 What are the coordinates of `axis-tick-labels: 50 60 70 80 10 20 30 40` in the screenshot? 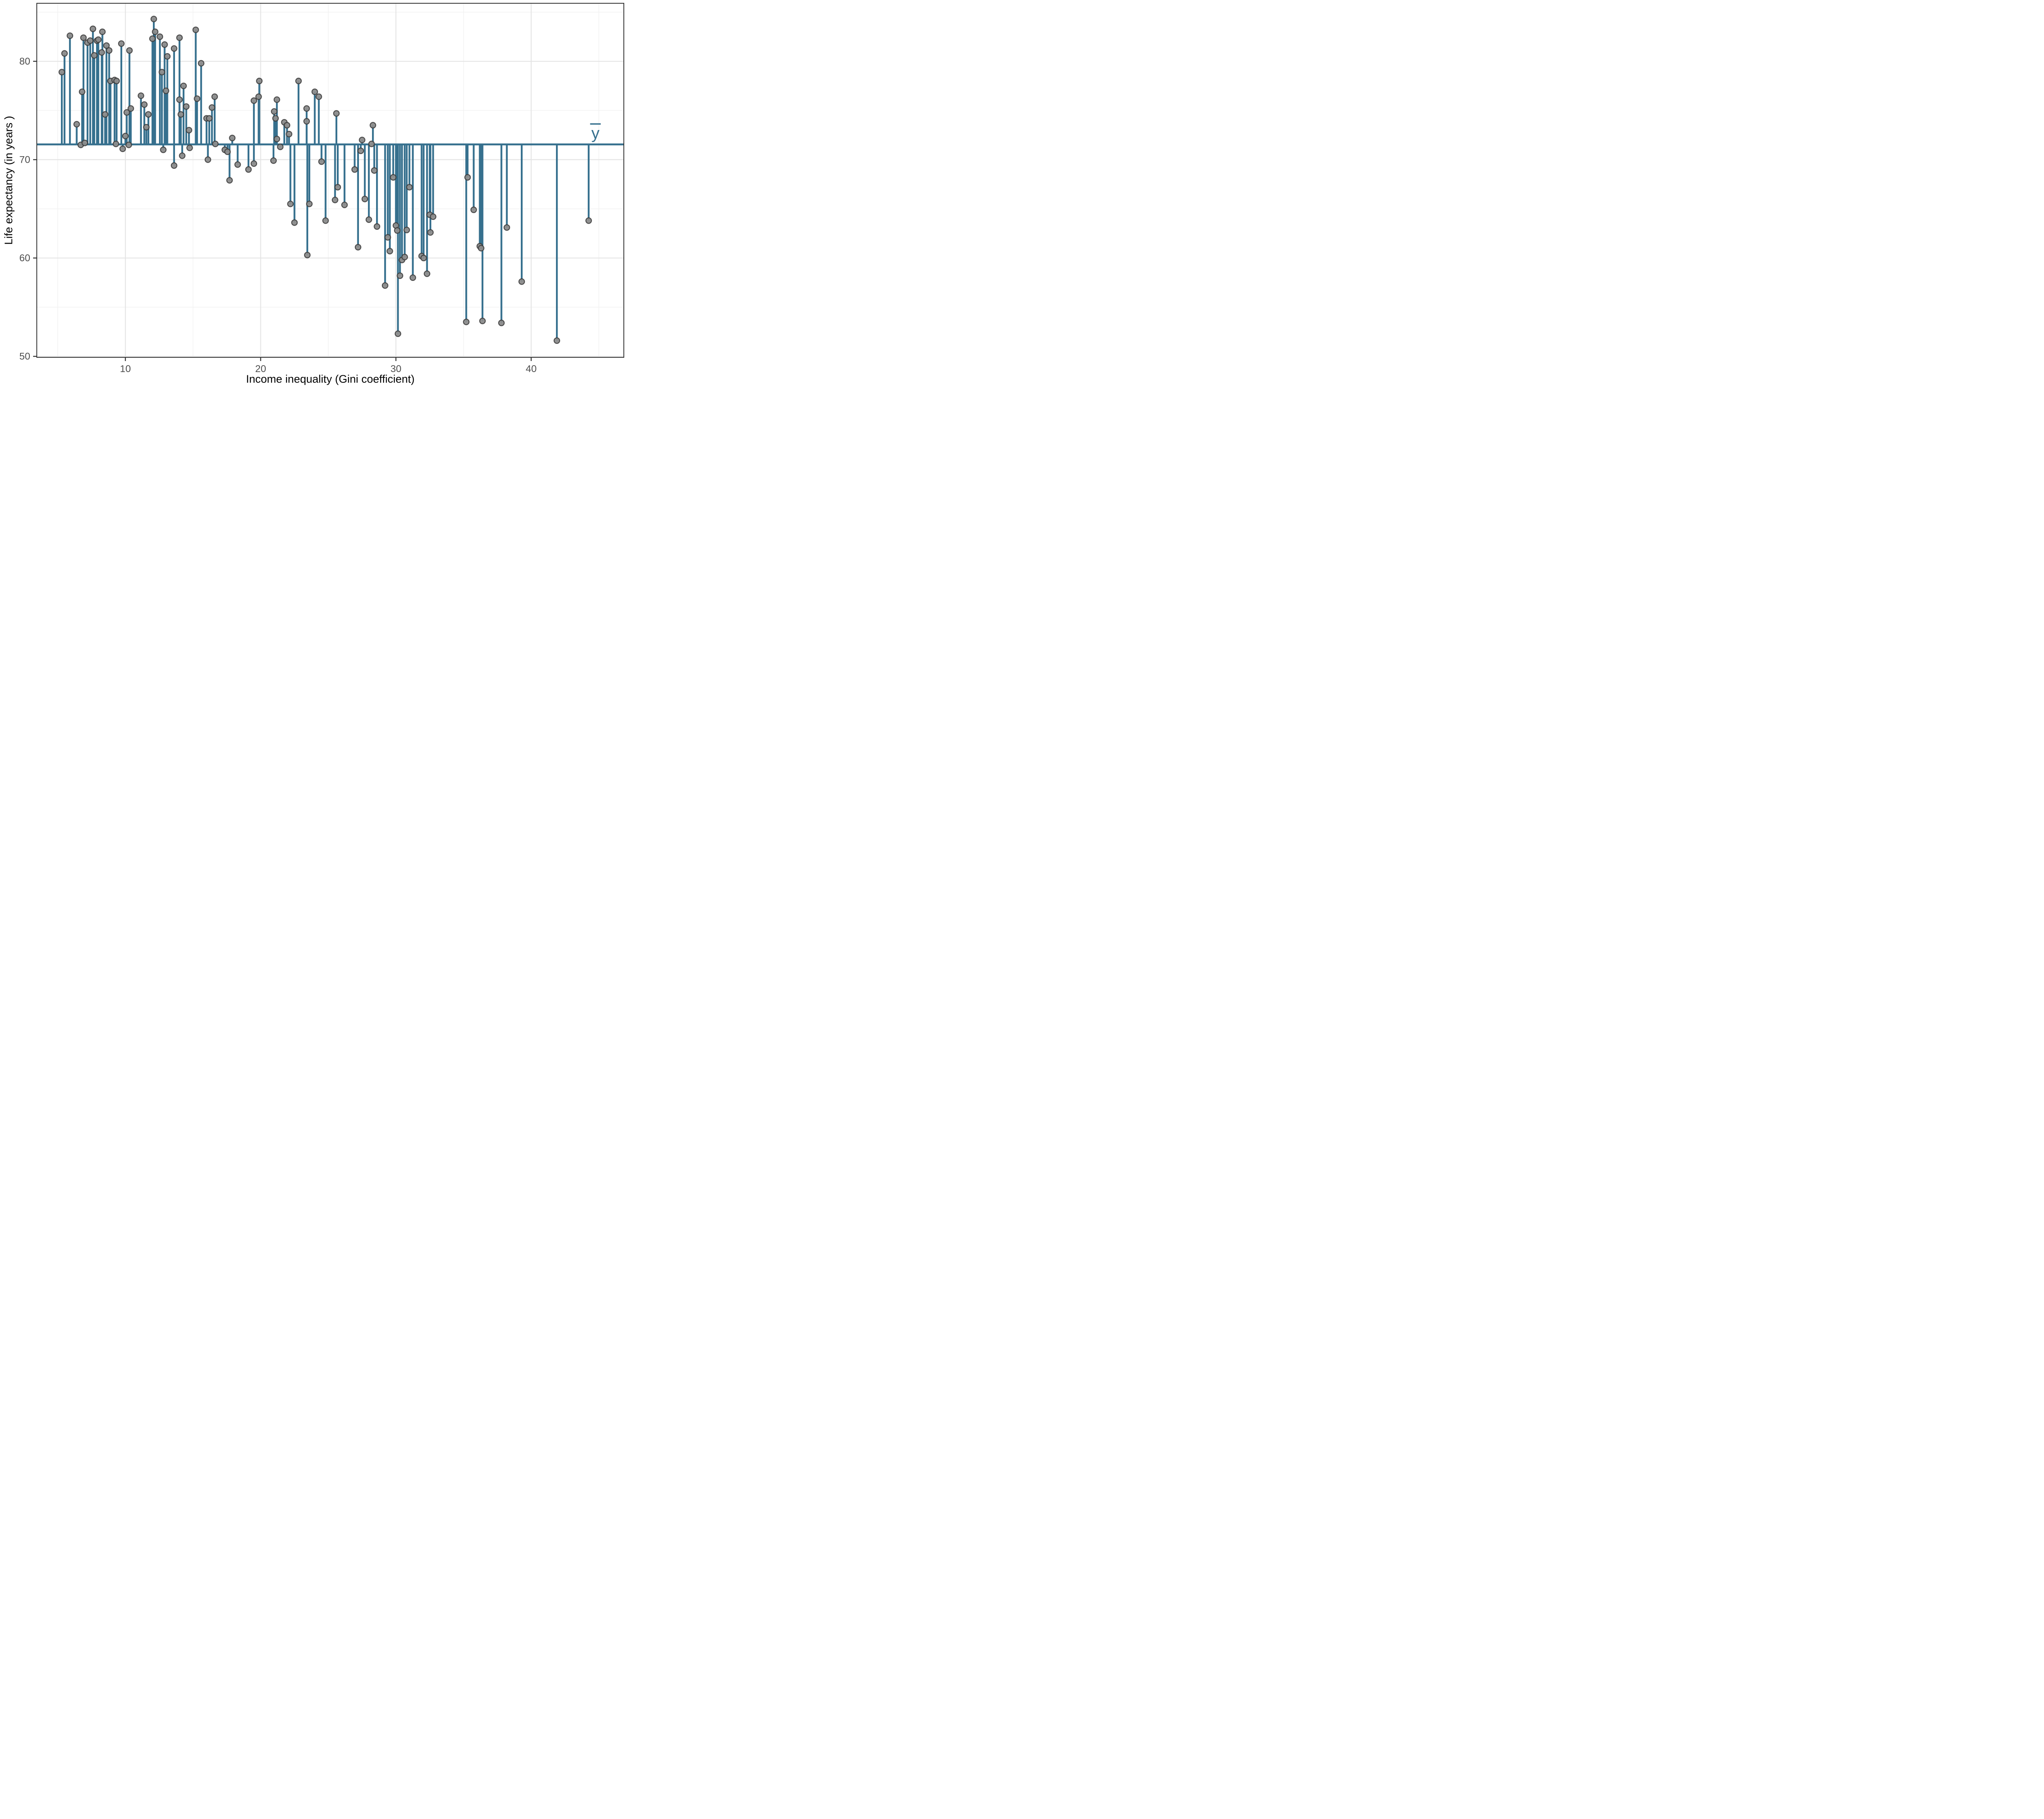 It's located at (277, 215).